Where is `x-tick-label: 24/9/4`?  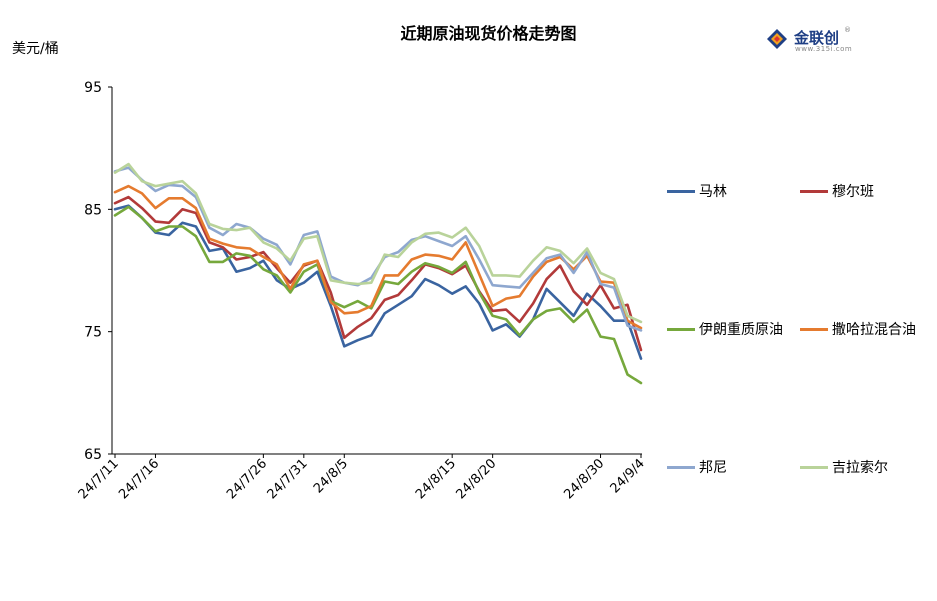
x-tick-label: 24/9/4 is located at coordinates (628, 476).